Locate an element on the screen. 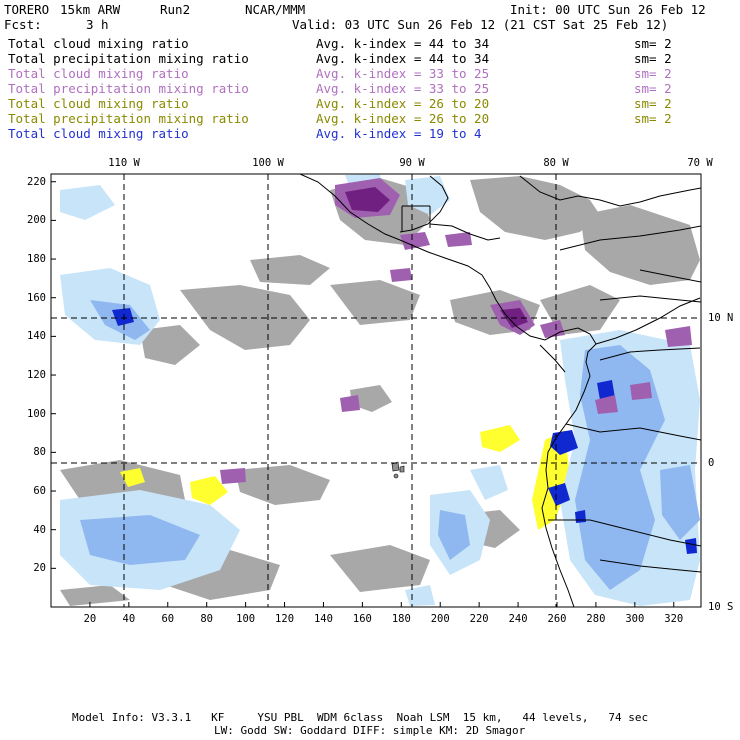  header-run: Run2 is located at coordinates (175, 9).